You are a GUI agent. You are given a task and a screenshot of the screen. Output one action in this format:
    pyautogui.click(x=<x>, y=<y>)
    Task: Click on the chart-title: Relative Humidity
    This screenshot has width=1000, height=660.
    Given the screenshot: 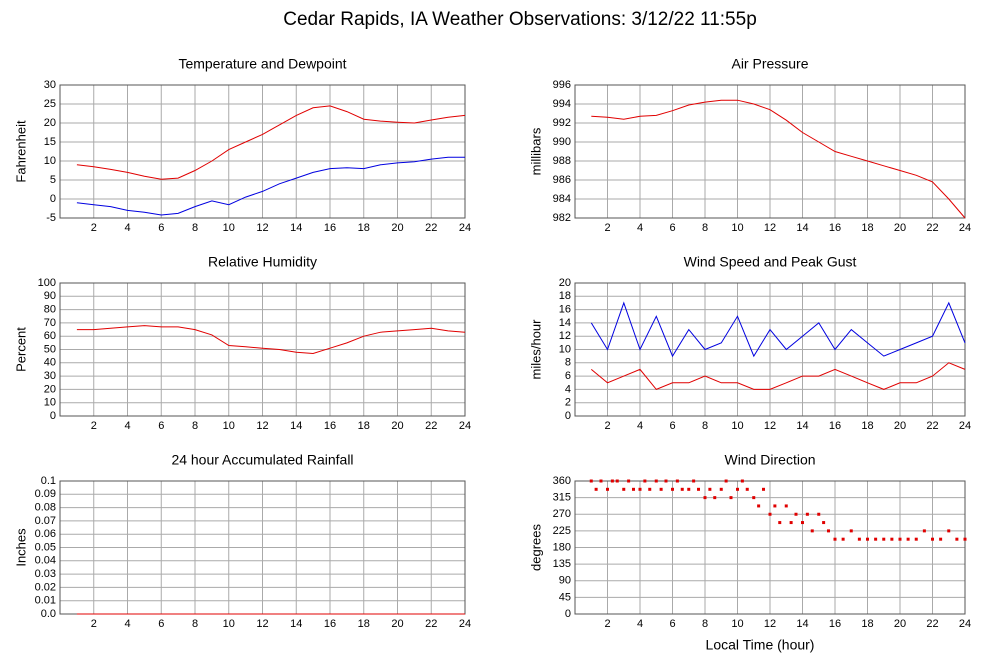 What is the action you would take?
    pyautogui.click(x=262, y=262)
    